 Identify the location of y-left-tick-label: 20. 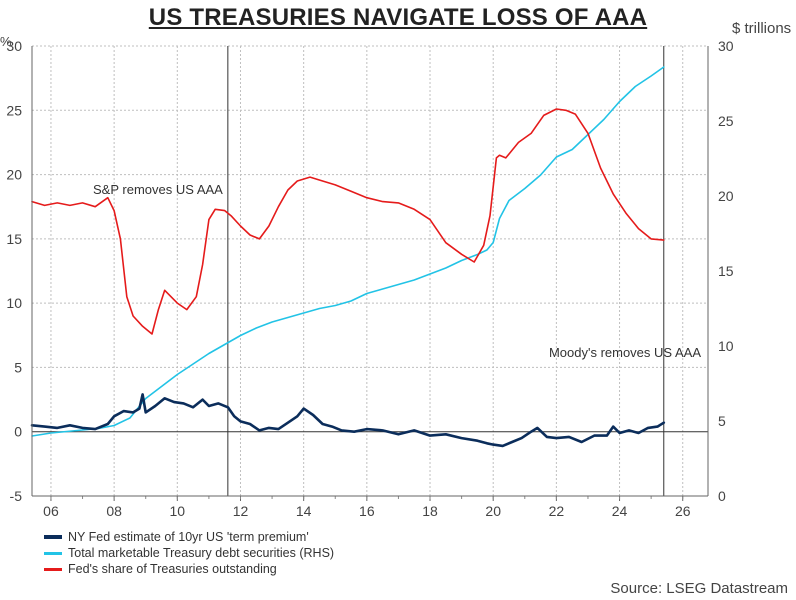
(14, 175).